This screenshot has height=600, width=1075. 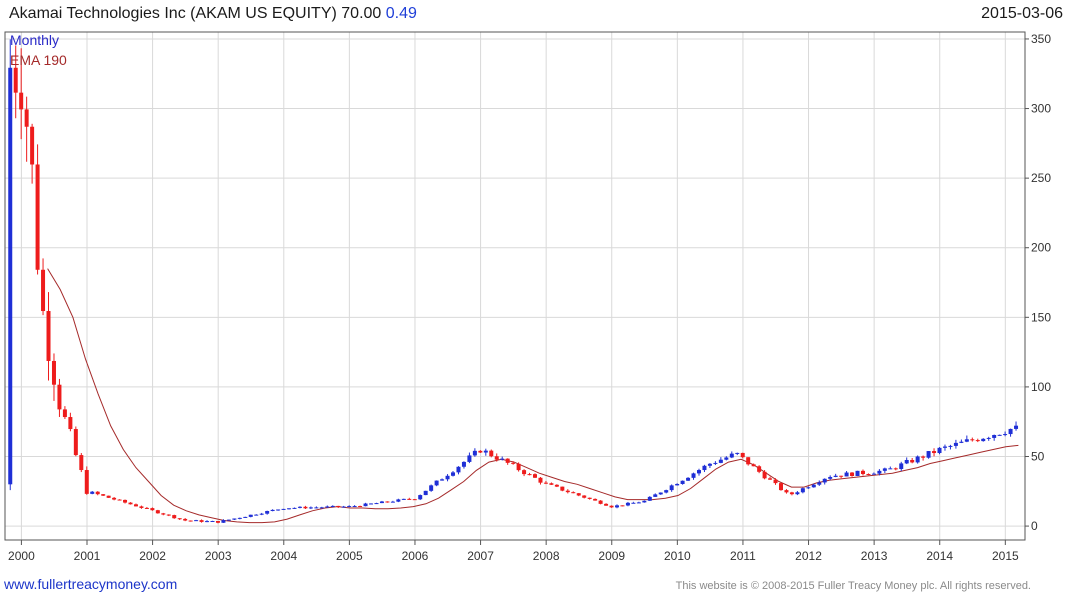 I want to click on legend-ema: EMA 190, so click(x=38, y=60).